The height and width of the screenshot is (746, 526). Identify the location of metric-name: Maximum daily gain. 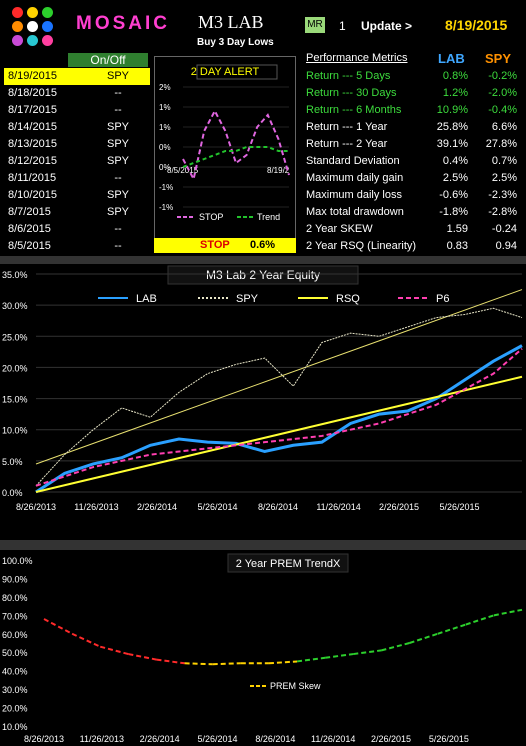
(355, 178).